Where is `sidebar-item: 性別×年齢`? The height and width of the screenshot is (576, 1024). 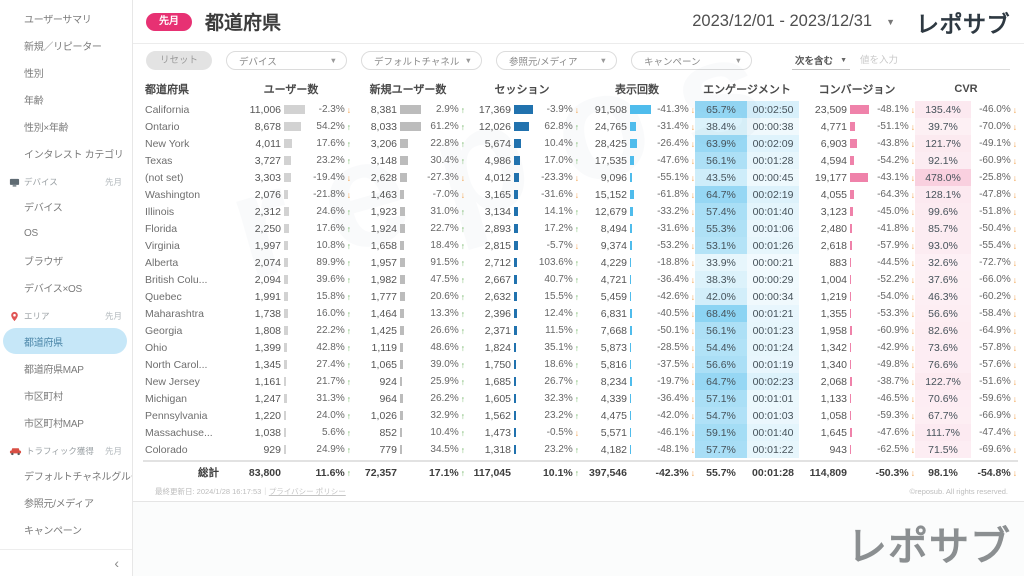
sidebar-item: 性別×年齢 is located at coordinates (46, 128).